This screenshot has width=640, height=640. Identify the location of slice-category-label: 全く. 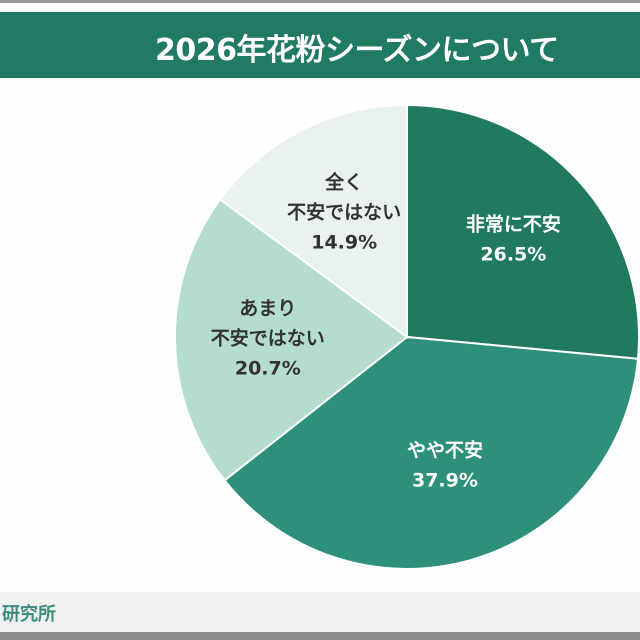
(343, 181).